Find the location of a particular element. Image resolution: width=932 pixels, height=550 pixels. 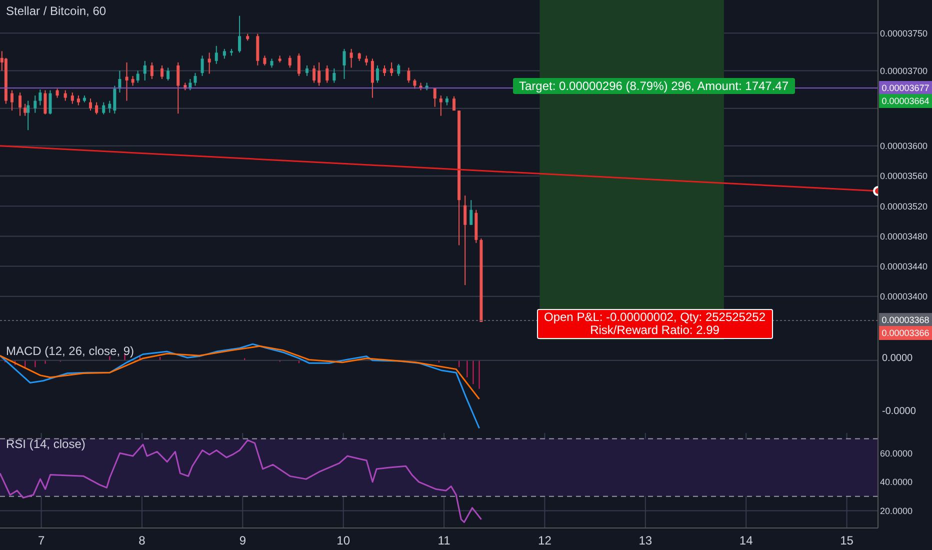

text: -0.0000 is located at coordinates (899, 411).